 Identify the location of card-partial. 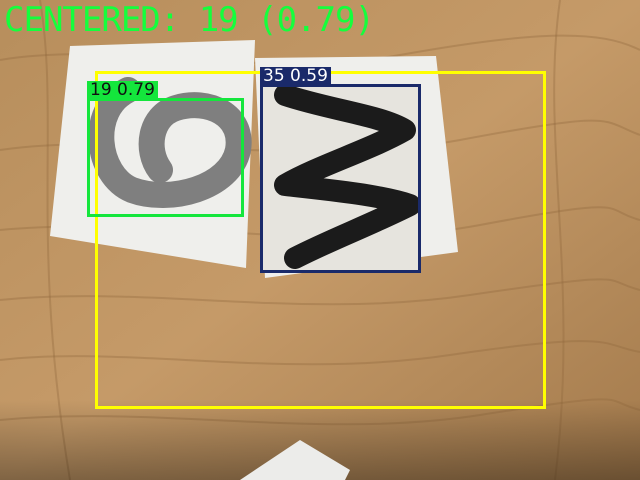
(295, 460).